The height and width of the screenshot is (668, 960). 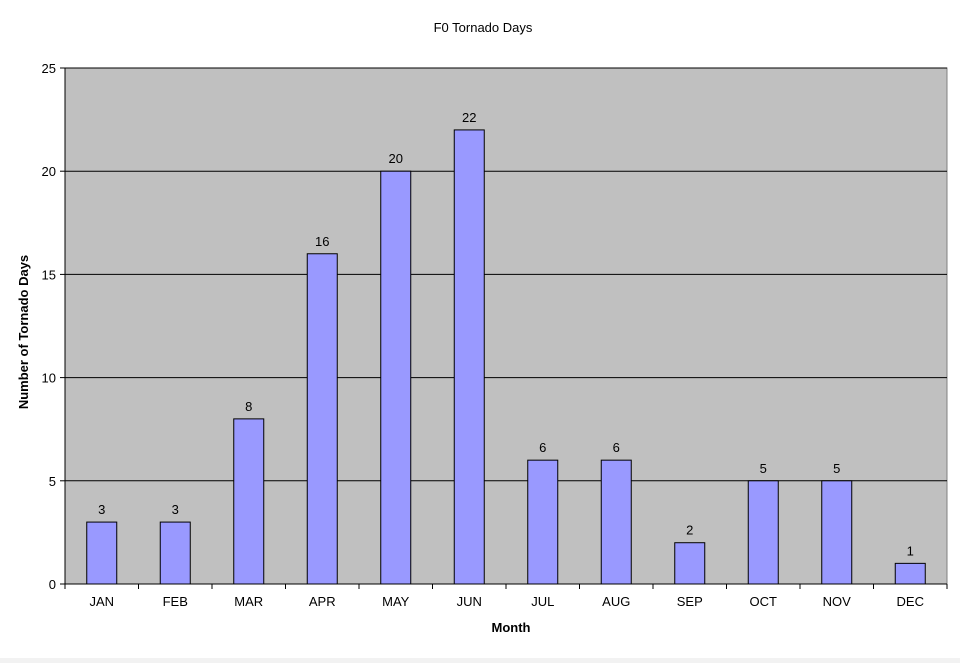 I want to click on x-tick-label: APR, so click(x=322, y=601).